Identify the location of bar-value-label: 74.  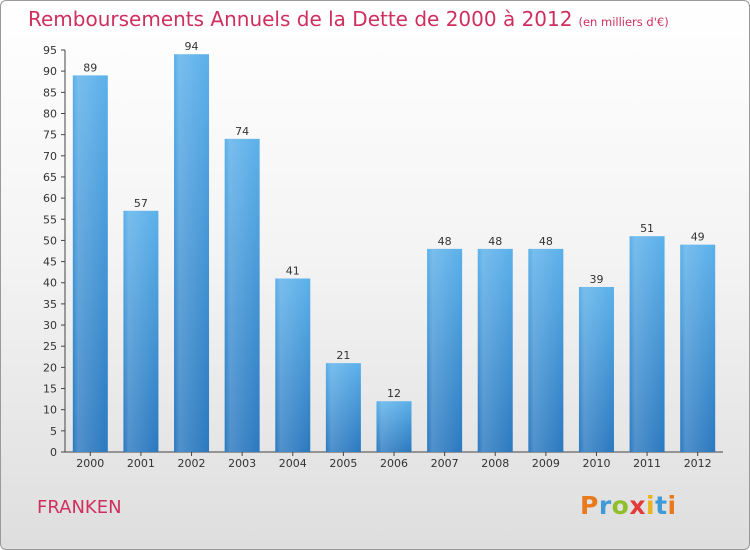
(242, 131).